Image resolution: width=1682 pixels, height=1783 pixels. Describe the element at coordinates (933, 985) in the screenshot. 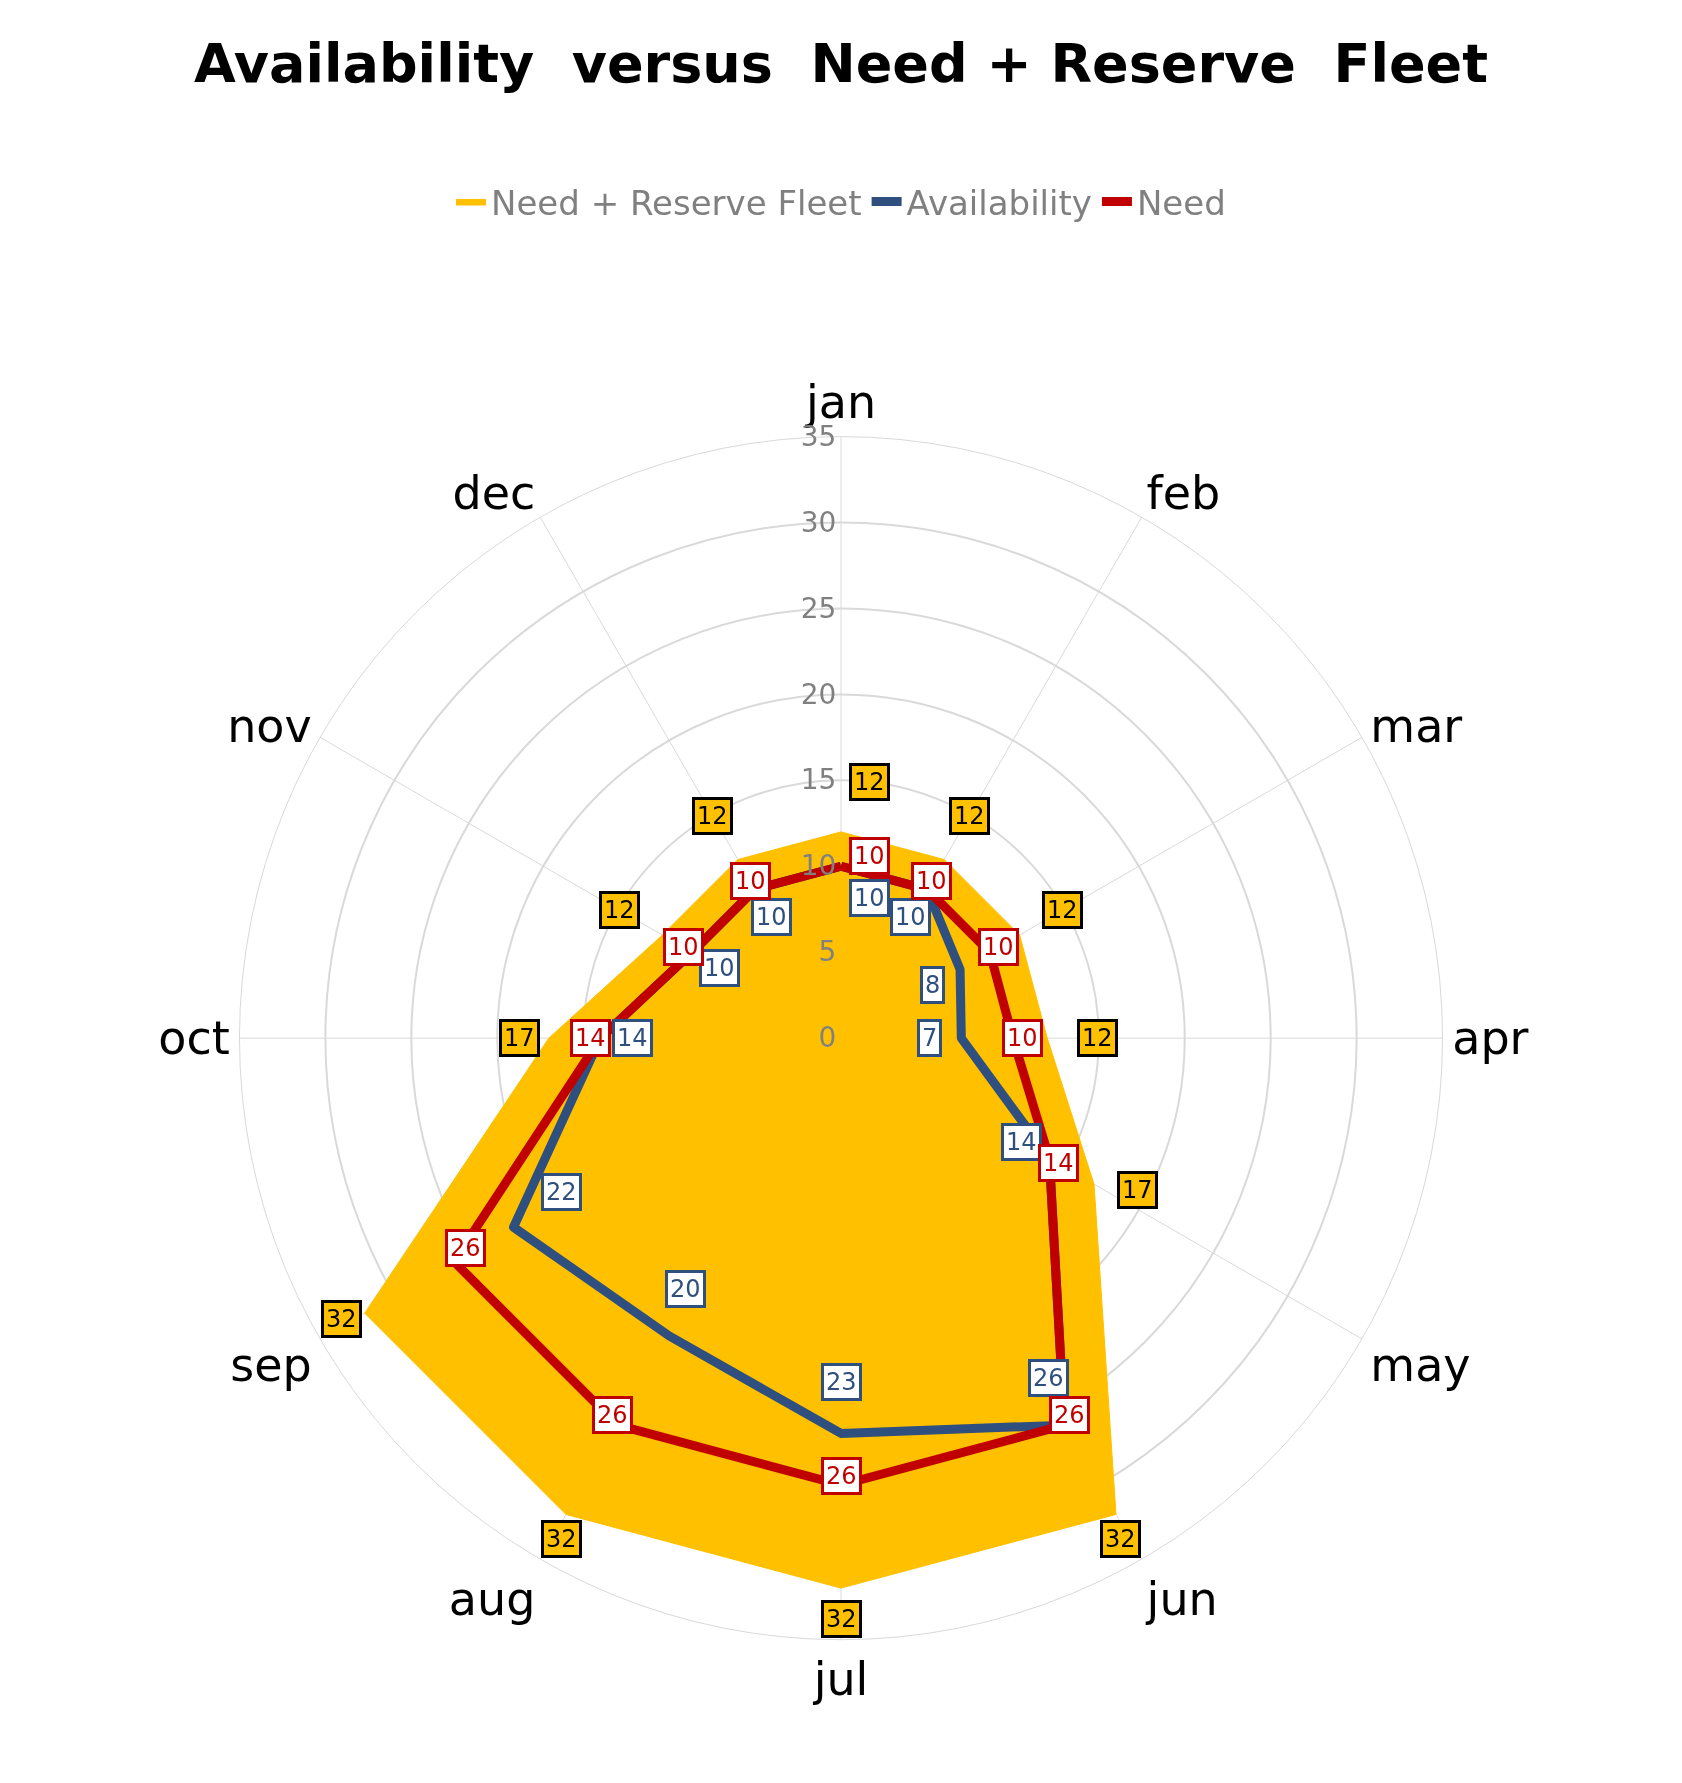

I see `data-label: 8` at that location.